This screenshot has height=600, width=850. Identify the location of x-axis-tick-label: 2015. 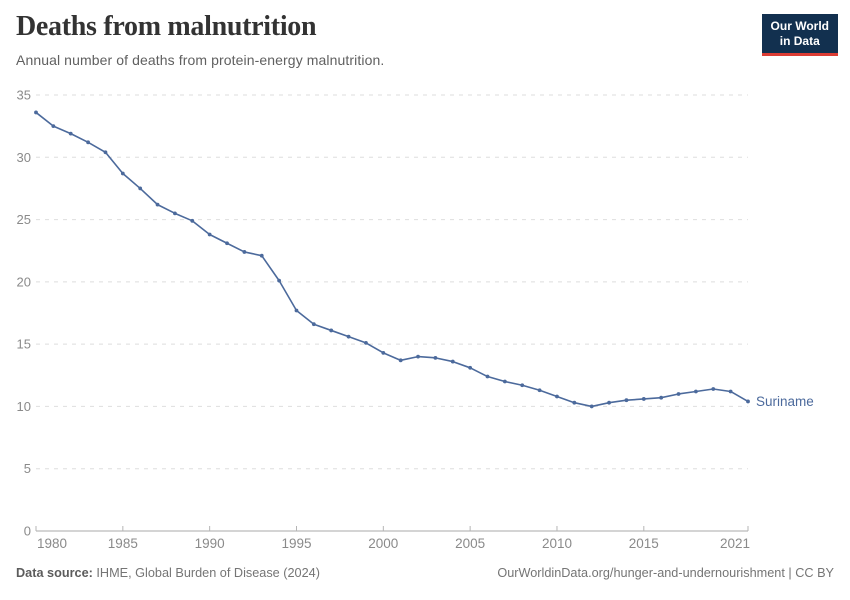
(644, 543).